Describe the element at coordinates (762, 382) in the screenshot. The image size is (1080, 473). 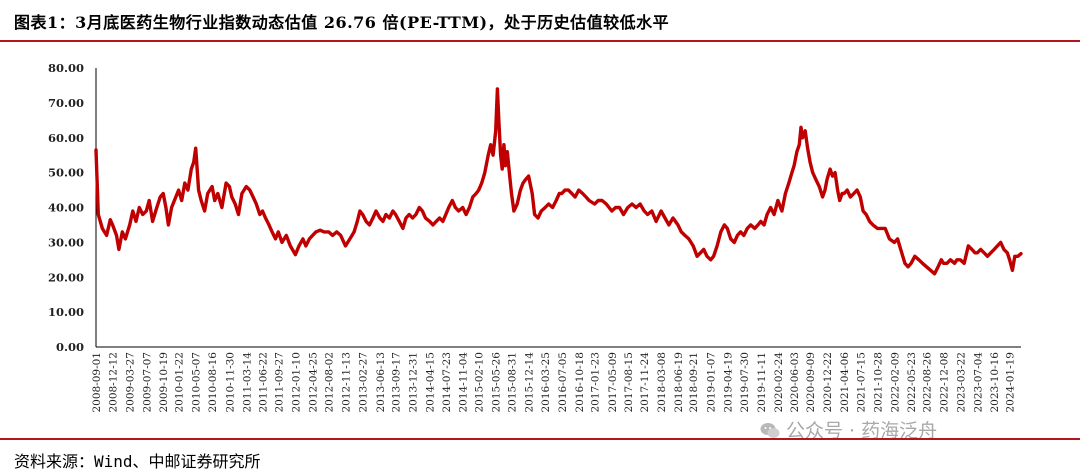
I see `x-tick-label: 2019-11-11` at that location.